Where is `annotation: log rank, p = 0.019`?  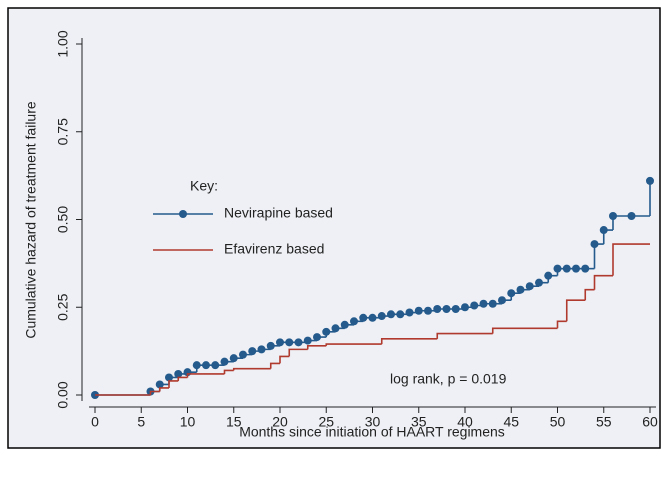 annotation: log rank, p = 0.019 is located at coordinates (448, 379).